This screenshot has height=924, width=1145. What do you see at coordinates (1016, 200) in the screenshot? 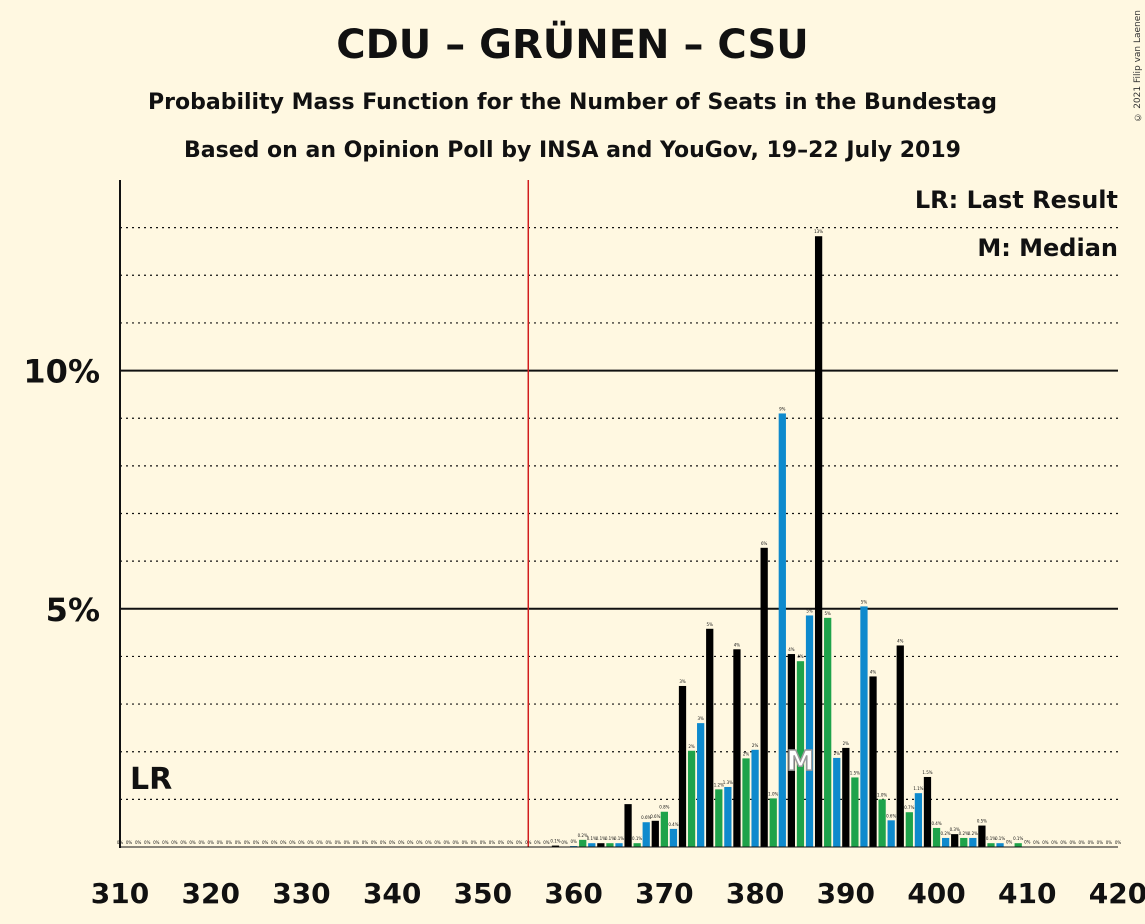
I see `legend-last-result: LR: Last Result` at bounding box center [1016, 200].